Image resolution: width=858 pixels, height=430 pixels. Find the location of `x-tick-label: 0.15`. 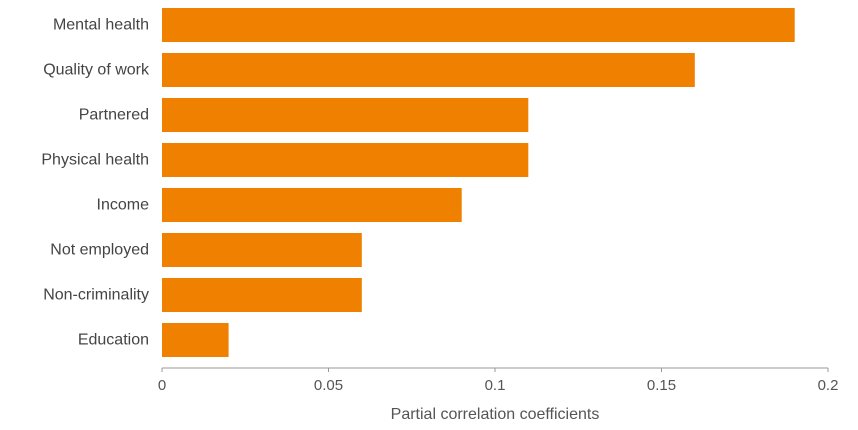

x-tick-label: 0.15 is located at coordinates (661, 385).